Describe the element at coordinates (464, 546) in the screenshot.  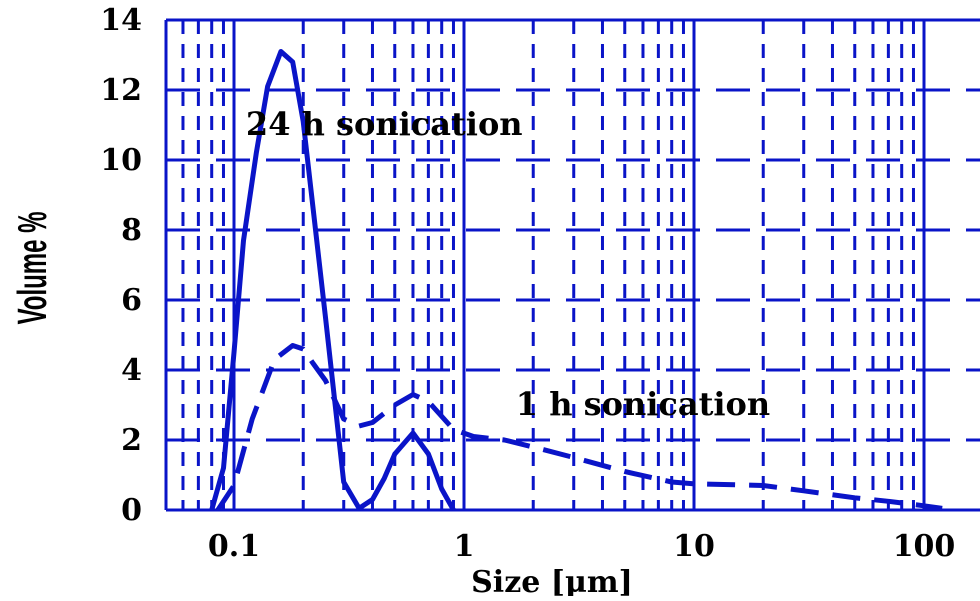
I see `x-tick-label: 1` at that location.